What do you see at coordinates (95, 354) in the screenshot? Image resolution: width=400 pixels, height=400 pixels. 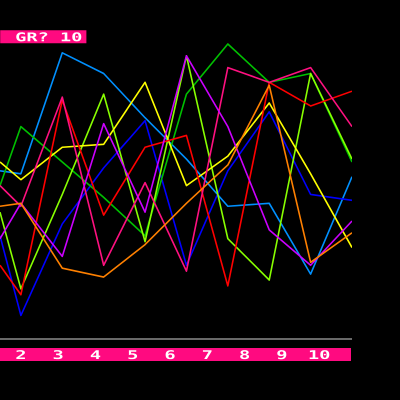 I see `x-tick-label: 4` at bounding box center [95, 354].